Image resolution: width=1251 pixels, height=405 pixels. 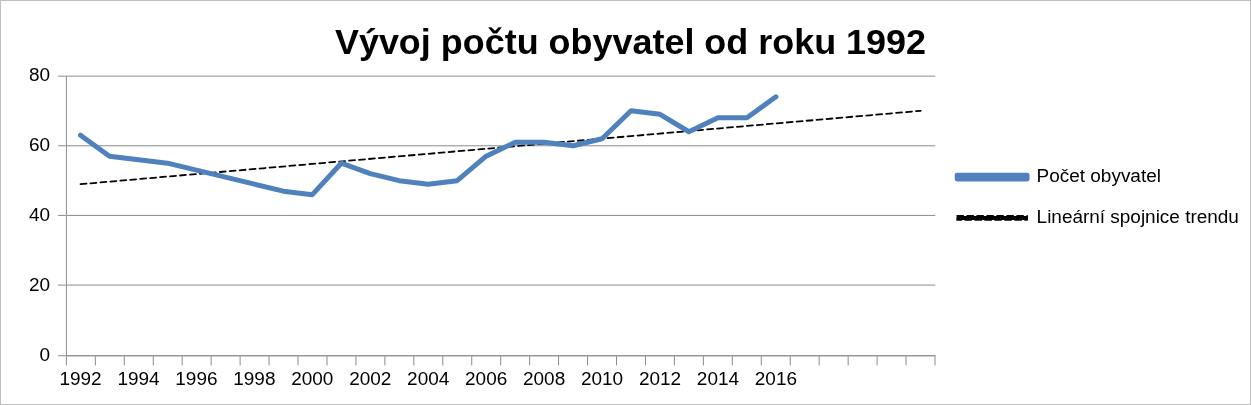 What do you see at coordinates (196, 378) in the screenshot?
I see `x-tick-label: 1996` at bounding box center [196, 378].